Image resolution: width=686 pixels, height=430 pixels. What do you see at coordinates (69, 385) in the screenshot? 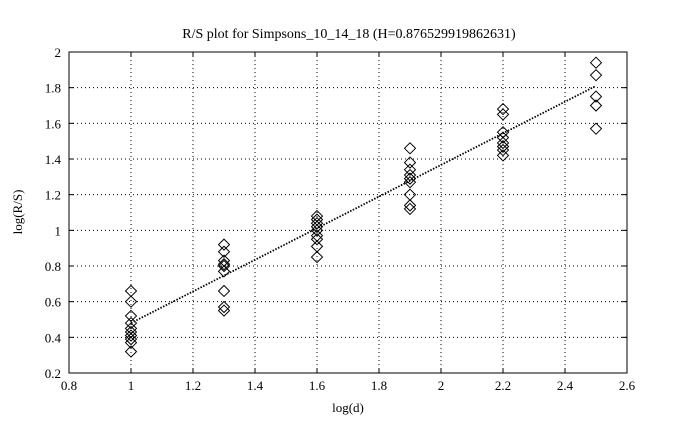
I see `x-tick-label: 0.8` at bounding box center [69, 385].